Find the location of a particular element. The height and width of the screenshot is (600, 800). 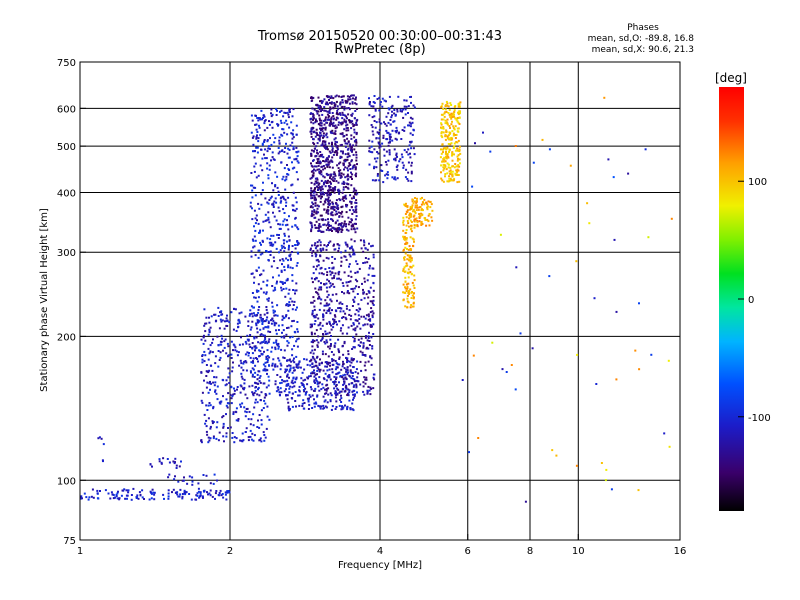

y-axis-label: Stationary phase Virtual Height [km] is located at coordinates (44, 300).